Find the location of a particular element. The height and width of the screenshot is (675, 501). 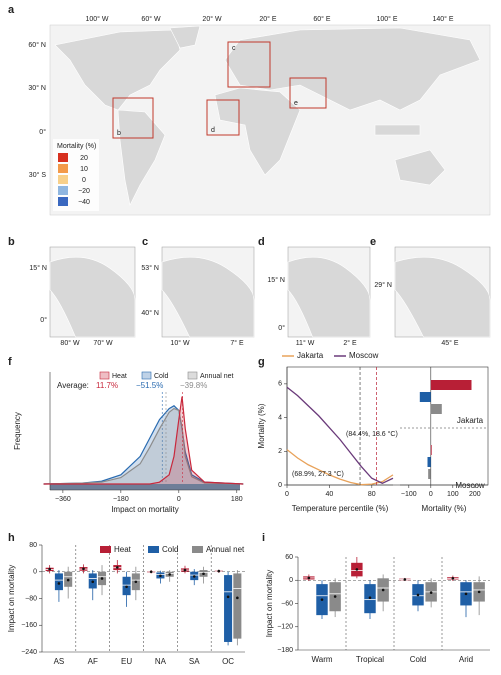

legend-label: −40 is located at coordinates (84, 202).